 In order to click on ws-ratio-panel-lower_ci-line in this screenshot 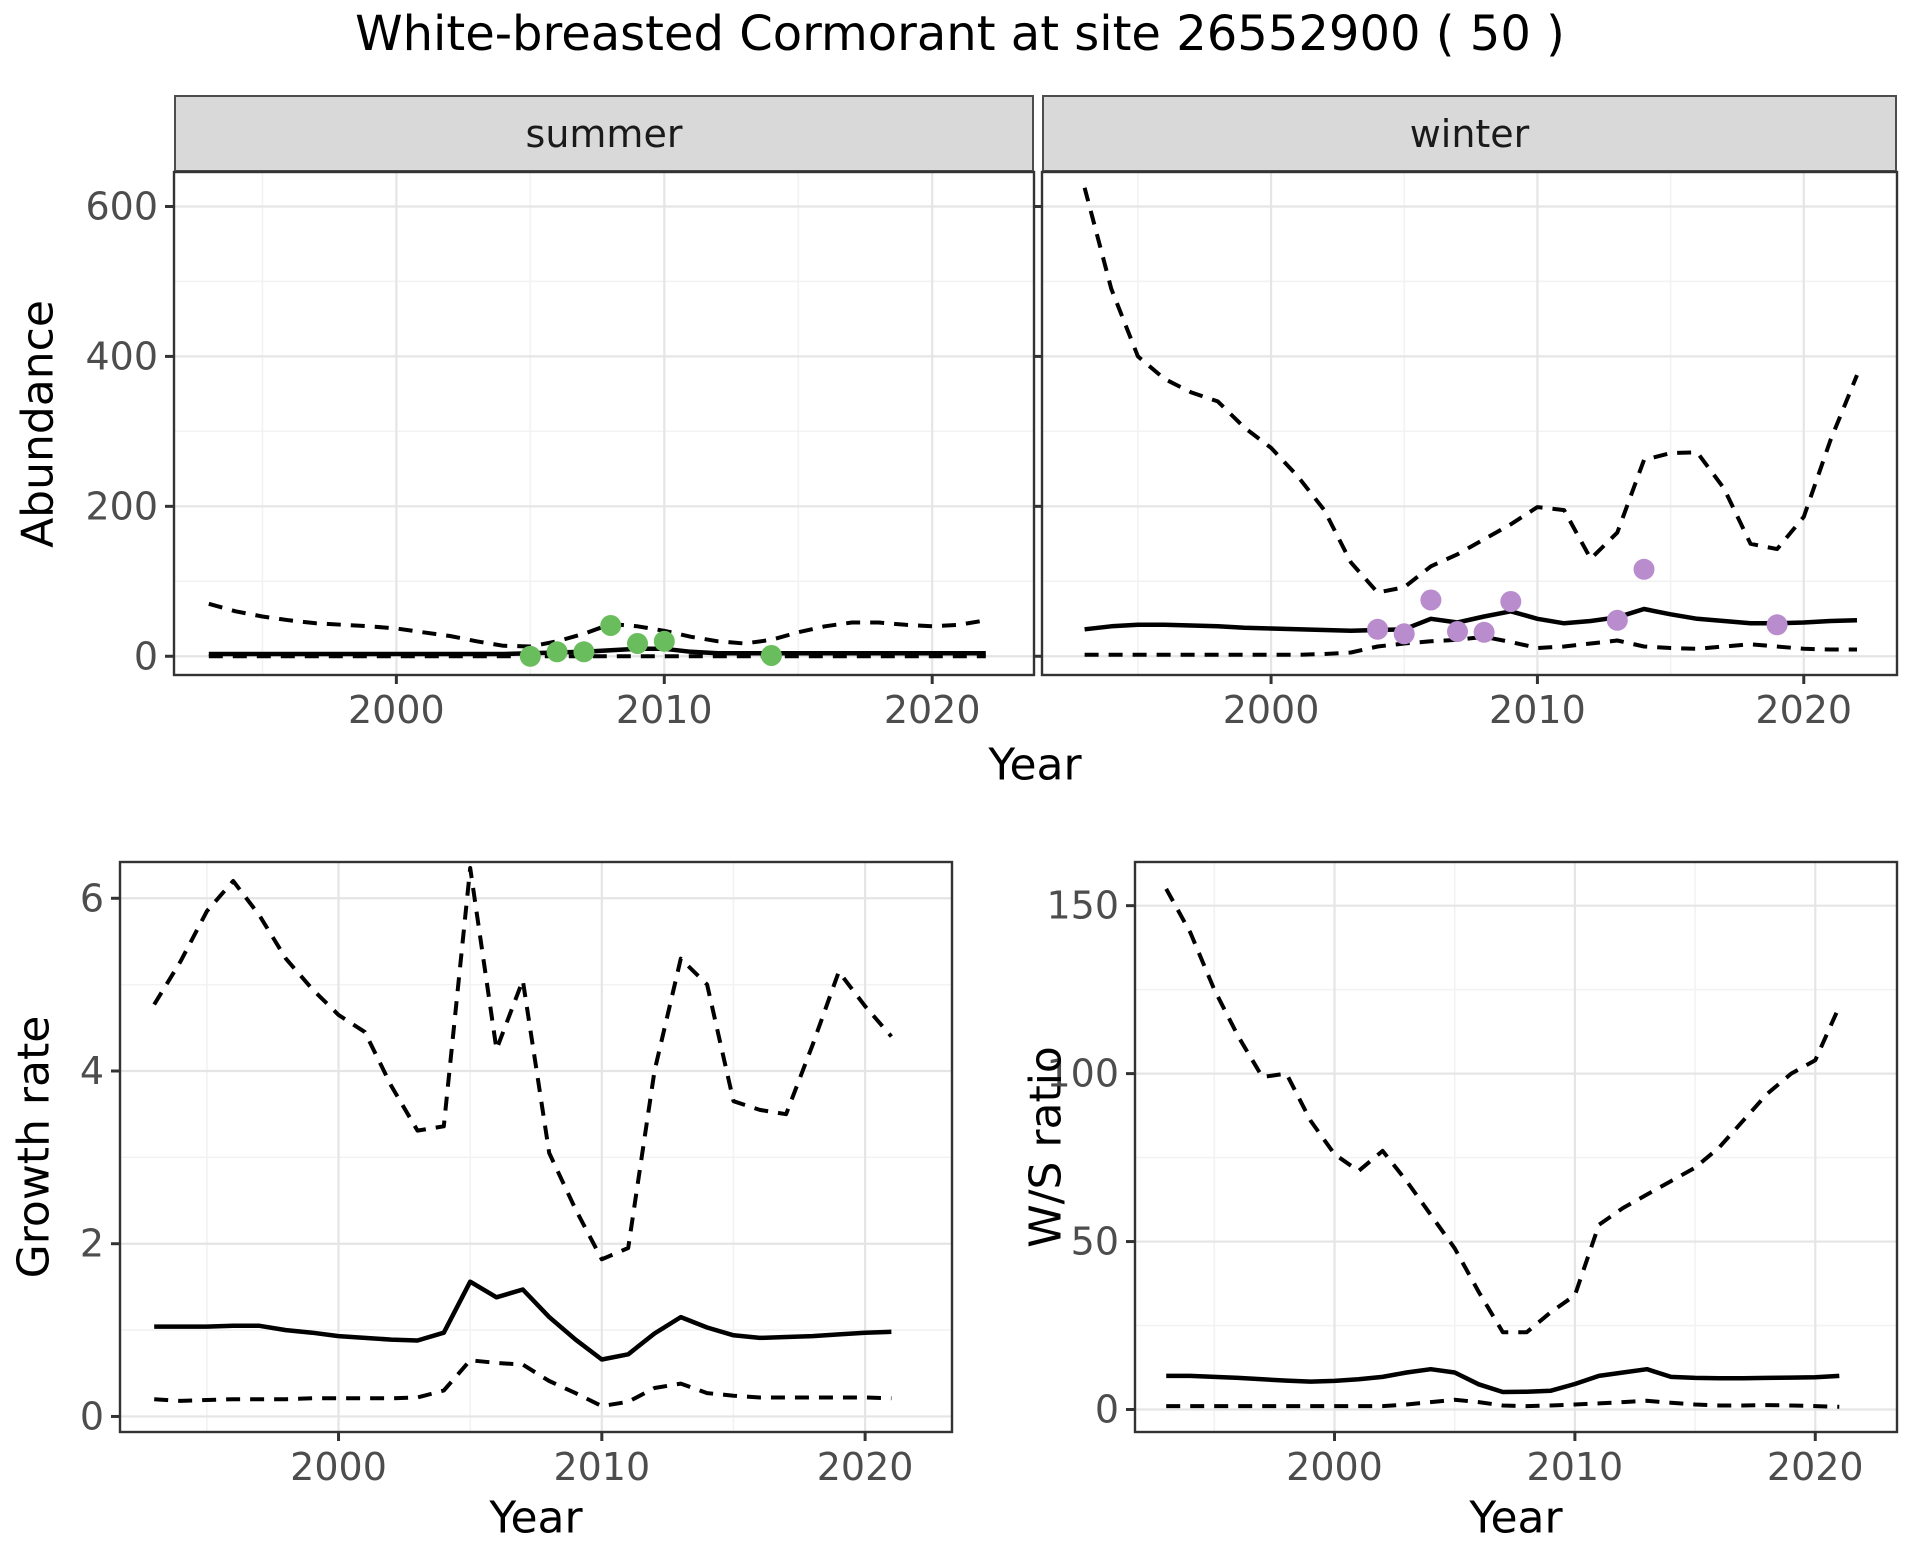, I will do `click(1503, 1403)`.